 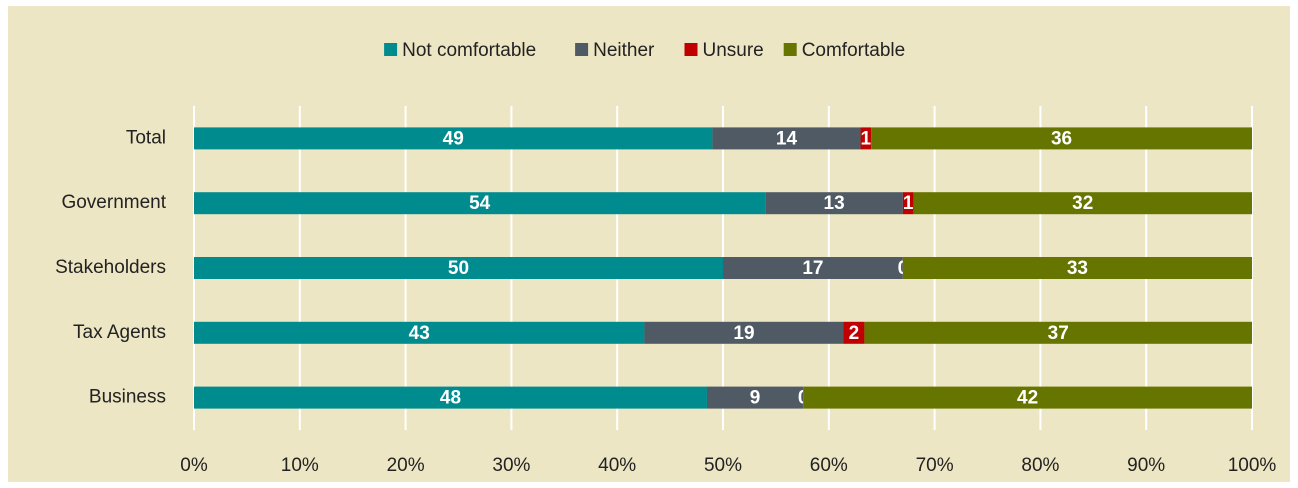 I want to click on x-tick-label: 20%, so click(x=406, y=465).